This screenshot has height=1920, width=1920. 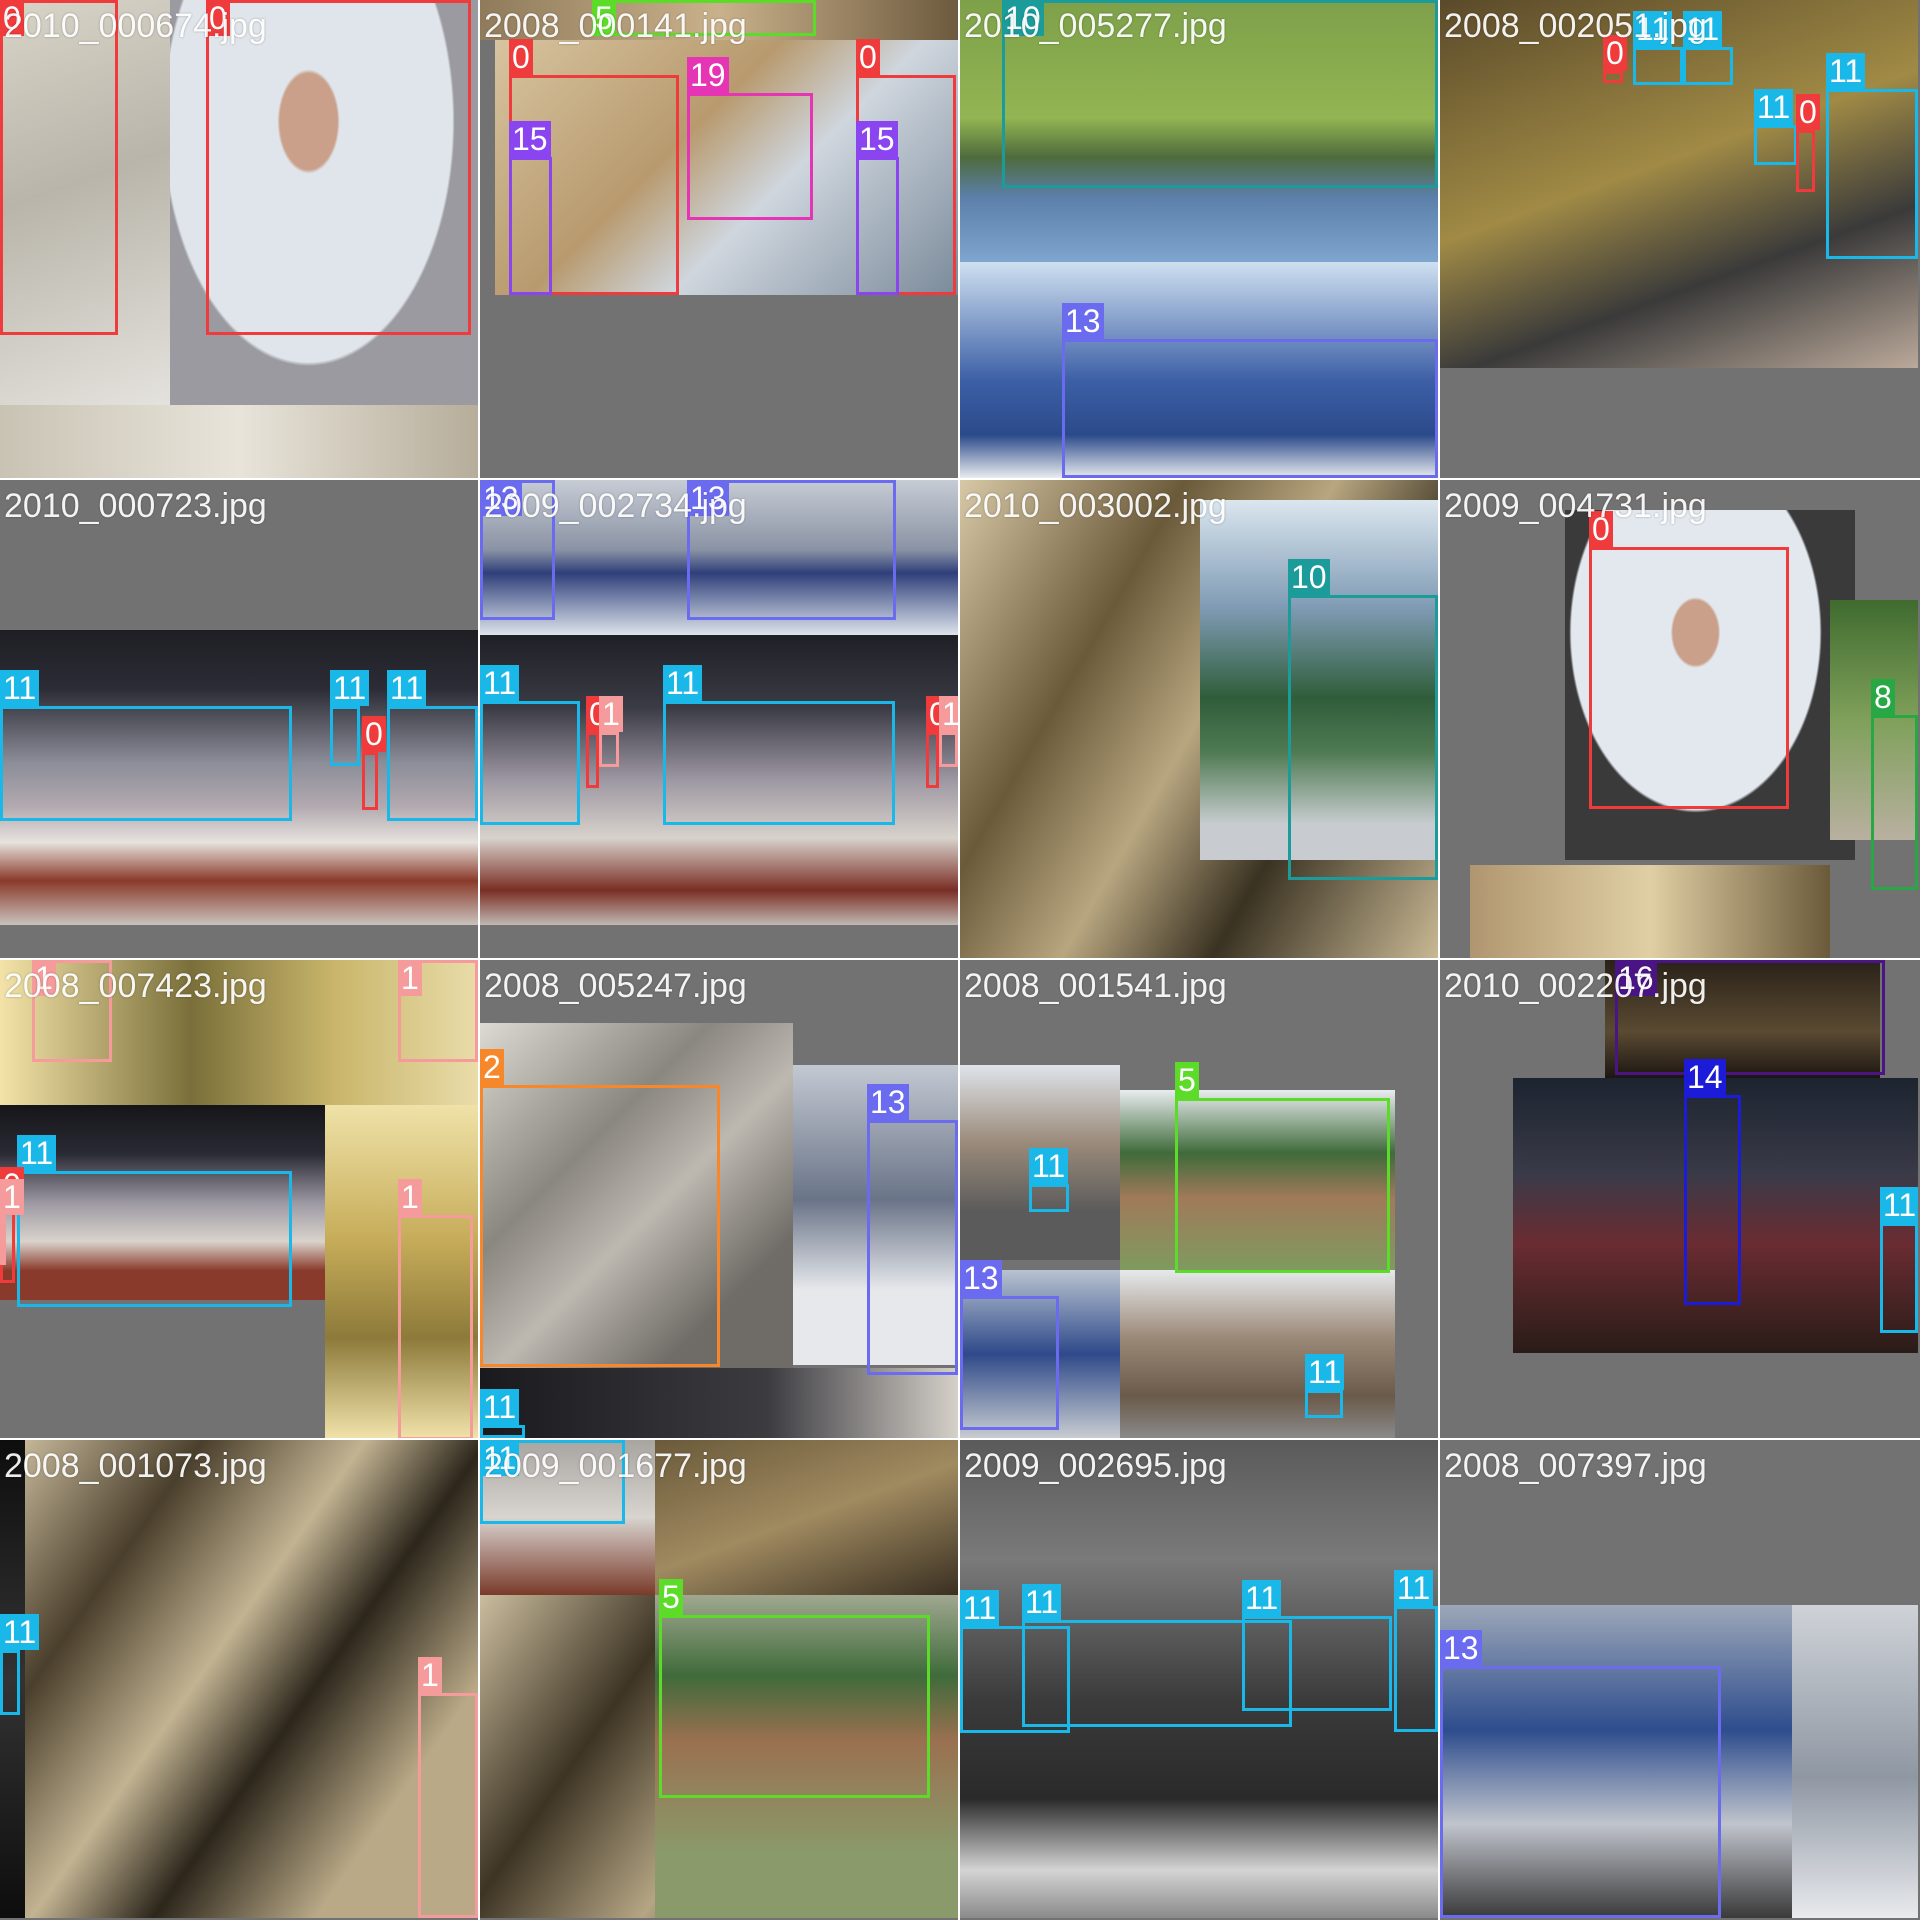 I want to click on mosaic-tile: 2 13 11 2008_005247.jpg, so click(x=719, y=1199).